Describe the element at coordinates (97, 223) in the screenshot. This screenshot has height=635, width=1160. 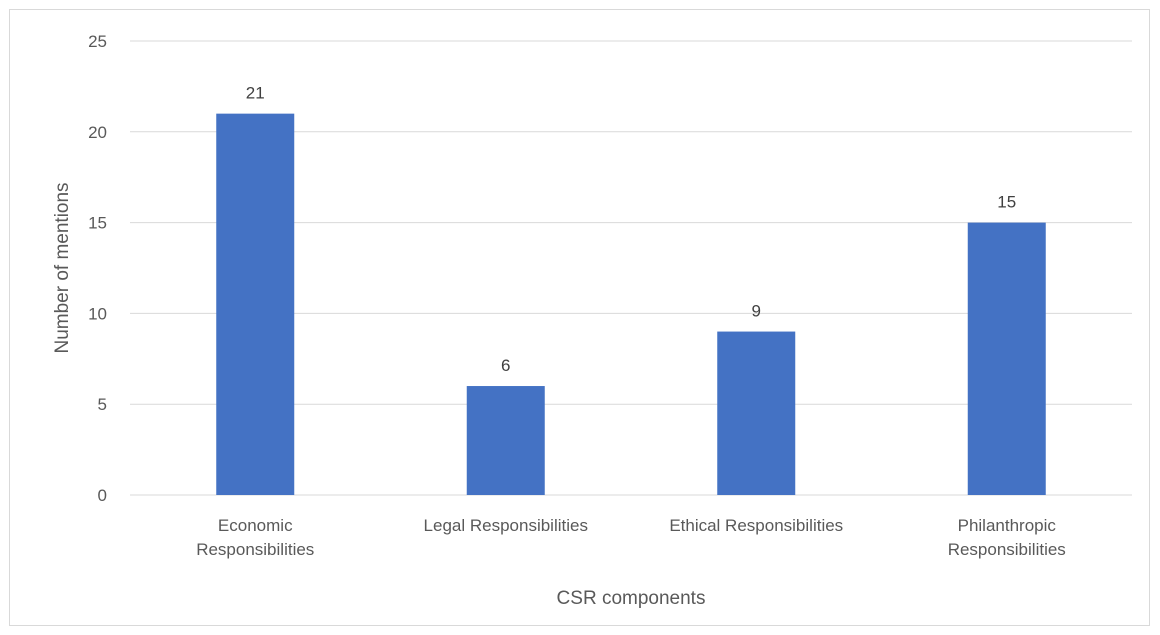
I see `y-tick-label: 15` at that location.